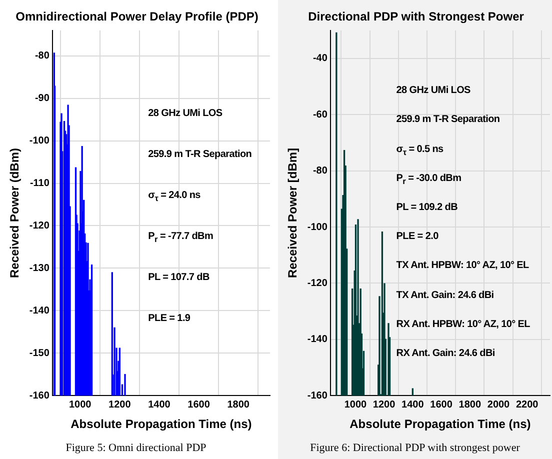  What do you see at coordinates (293, 213) in the screenshot?
I see `y-axis-title: Received Power [dBm]` at bounding box center [293, 213].